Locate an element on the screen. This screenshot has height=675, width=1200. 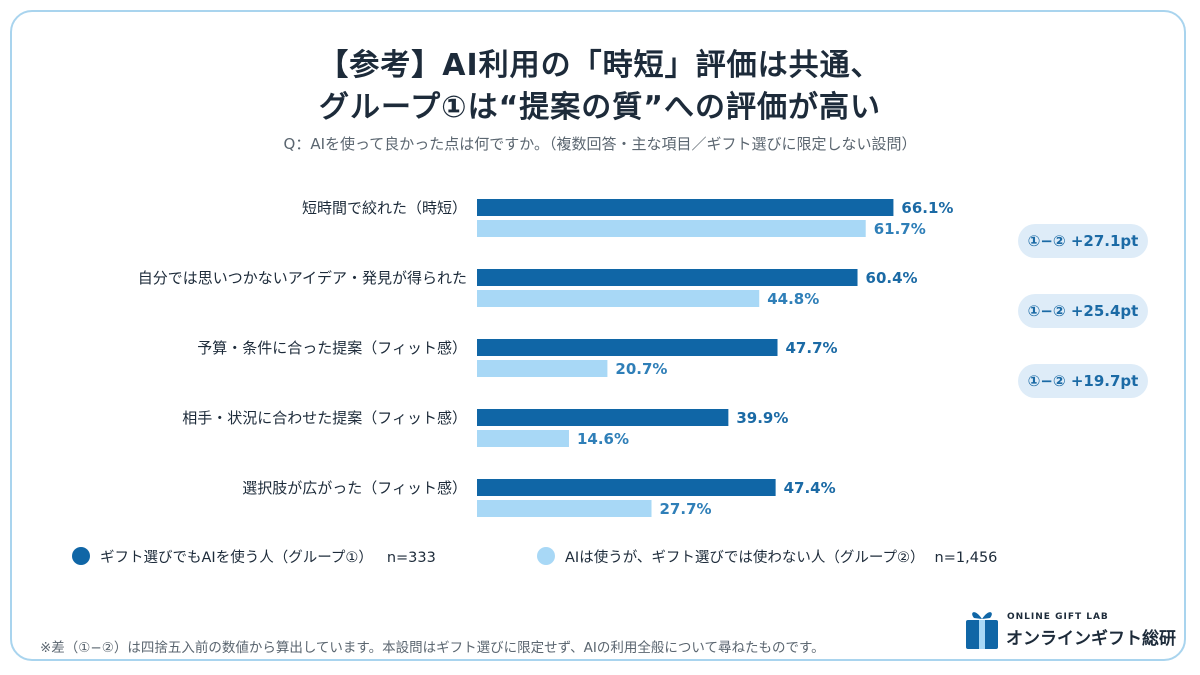
legend-group2-marker is located at coordinates (546, 556).